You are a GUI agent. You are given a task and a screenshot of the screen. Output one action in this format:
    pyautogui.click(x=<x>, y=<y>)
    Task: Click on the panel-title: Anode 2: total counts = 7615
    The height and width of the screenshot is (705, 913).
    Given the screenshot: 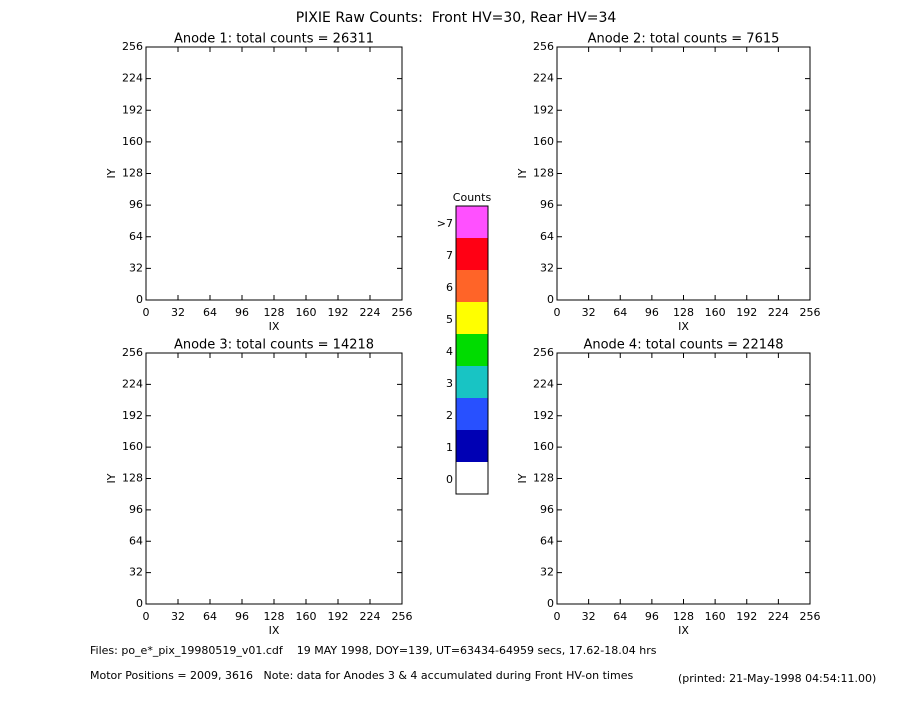 What is the action you would take?
    pyautogui.click(x=684, y=39)
    